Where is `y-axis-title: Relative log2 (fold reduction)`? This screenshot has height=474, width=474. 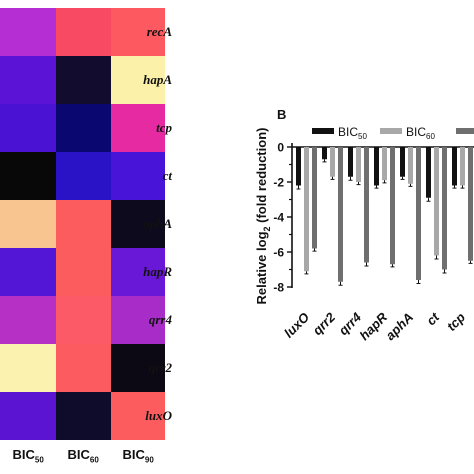
y-axis-title: Relative log2 (fold reduction) is located at coordinates (263, 216).